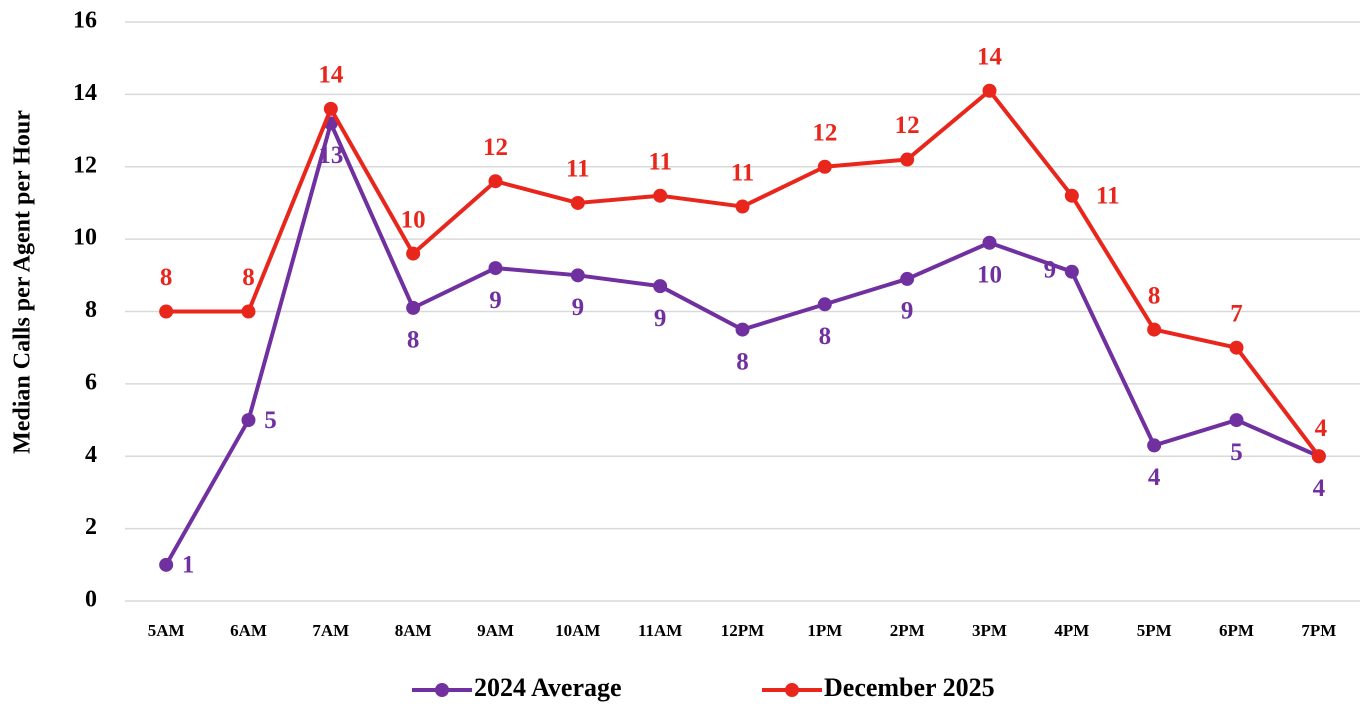 The image size is (1366, 713). Describe the element at coordinates (85, 238) in the screenshot. I see `y-tick-label: 10` at that location.